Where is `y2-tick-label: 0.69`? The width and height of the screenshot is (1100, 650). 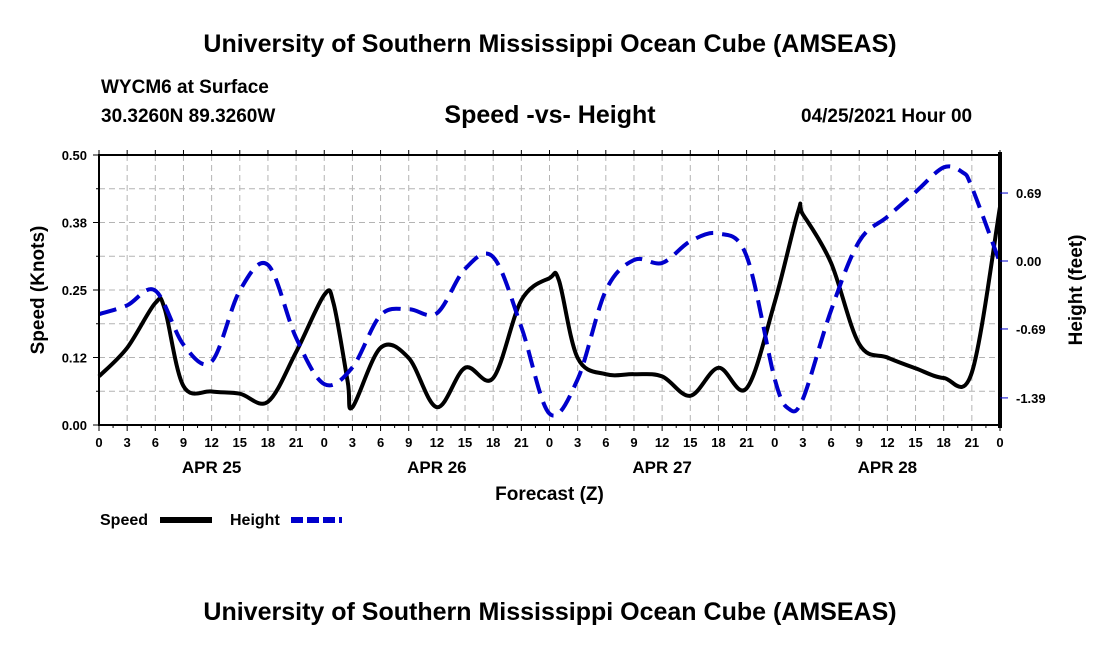
y2-tick-label: 0.69 is located at coordinates (1028, 193).